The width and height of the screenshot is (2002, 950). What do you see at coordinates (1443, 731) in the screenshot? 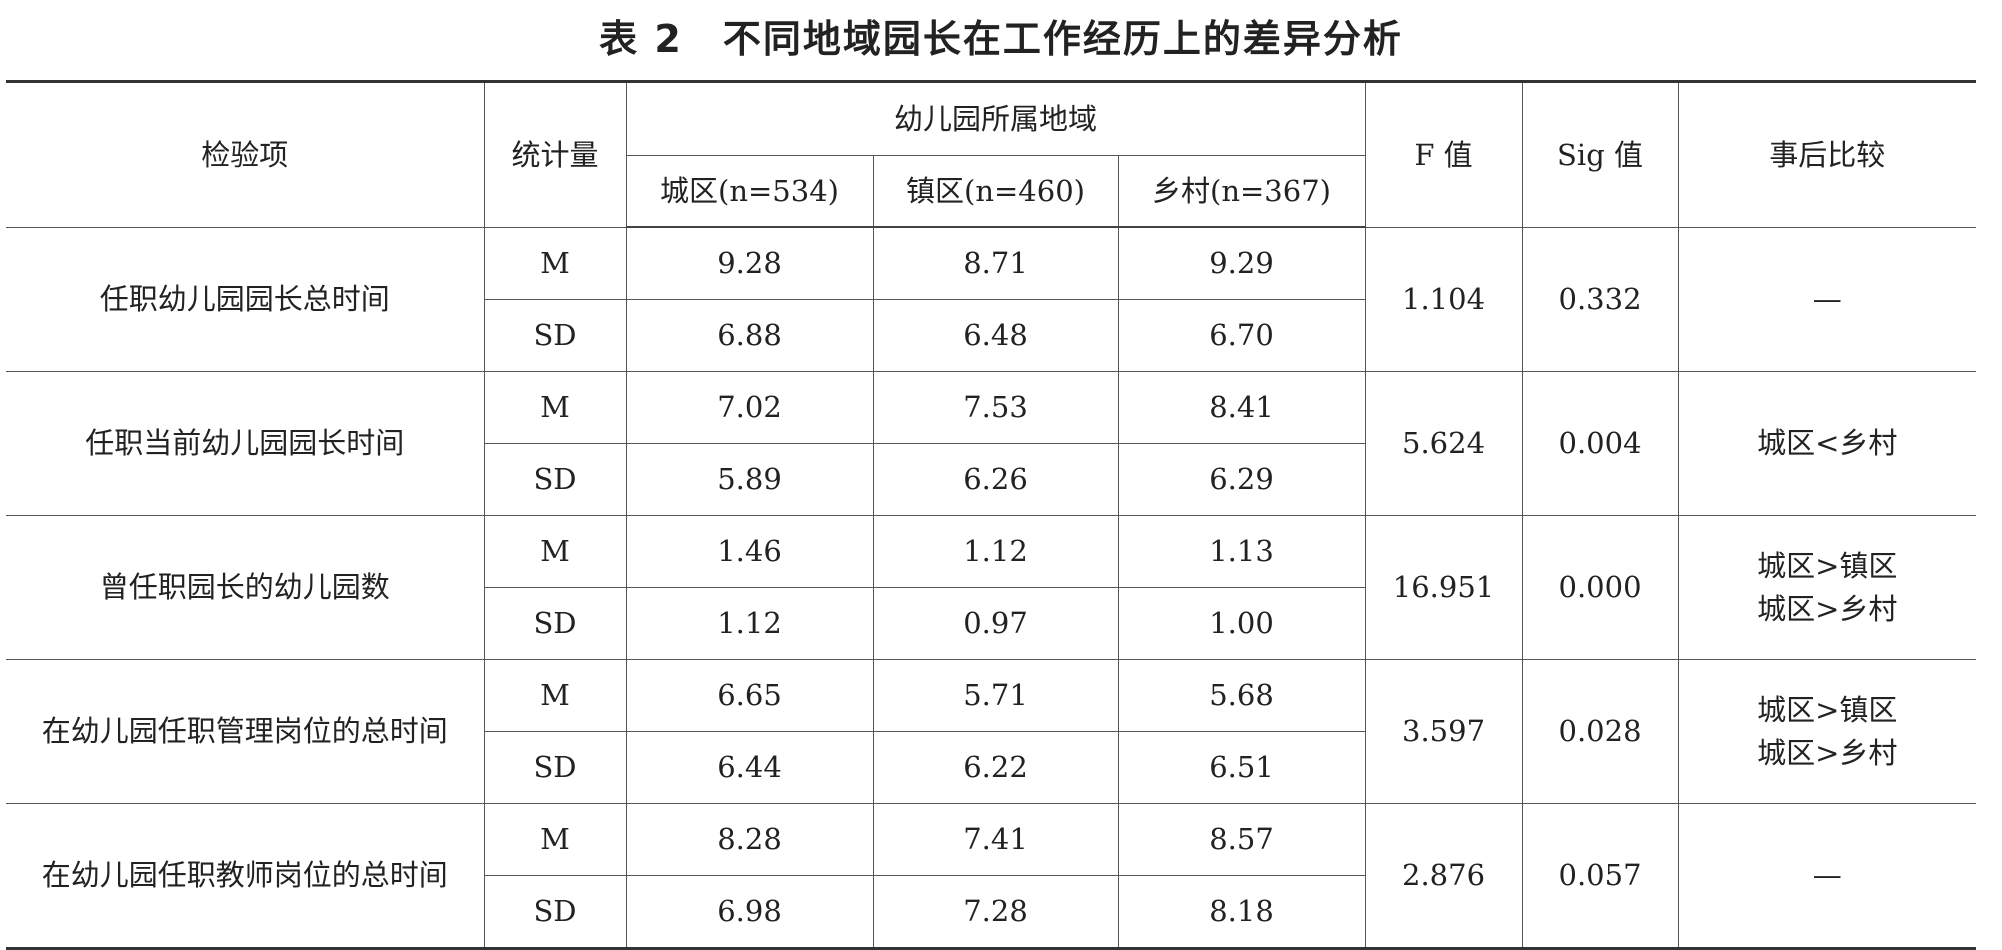
I see `cell-f: 3.597` at bounding box center [1443, 731].